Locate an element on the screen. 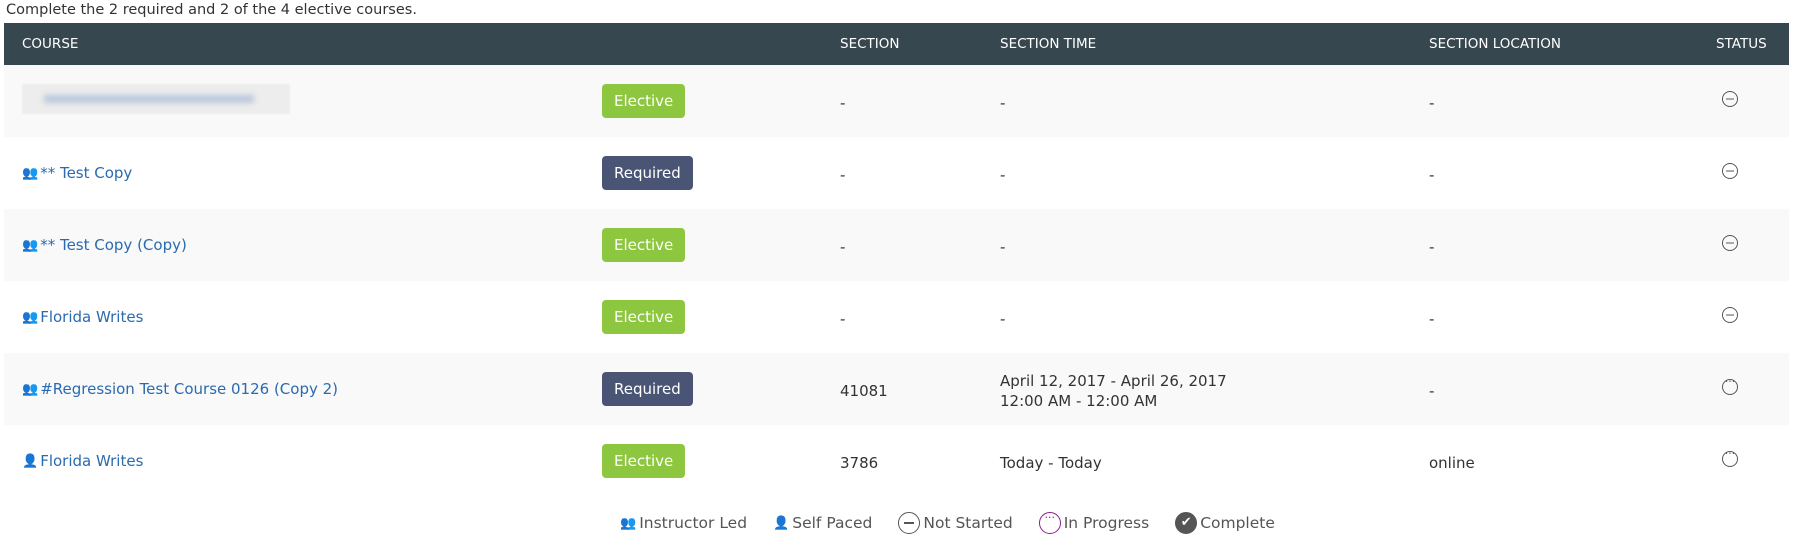 The width and height of the screenshot is (1793, 546). section: 3786 is located at coordinates (859, 463).